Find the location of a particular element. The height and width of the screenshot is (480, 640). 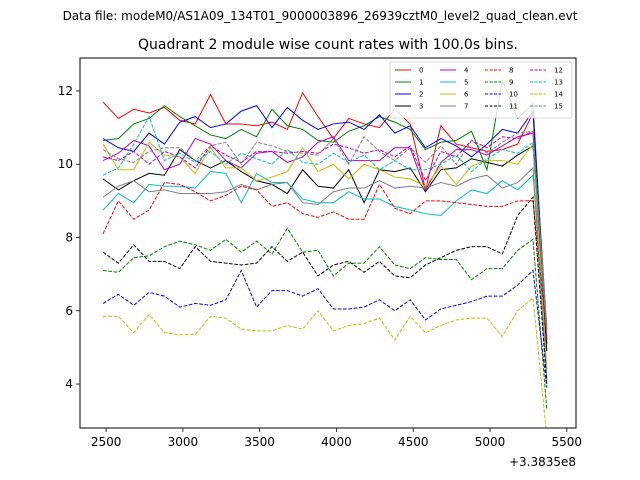

legend-label-0: 0 is located at coordinates (421, 71).